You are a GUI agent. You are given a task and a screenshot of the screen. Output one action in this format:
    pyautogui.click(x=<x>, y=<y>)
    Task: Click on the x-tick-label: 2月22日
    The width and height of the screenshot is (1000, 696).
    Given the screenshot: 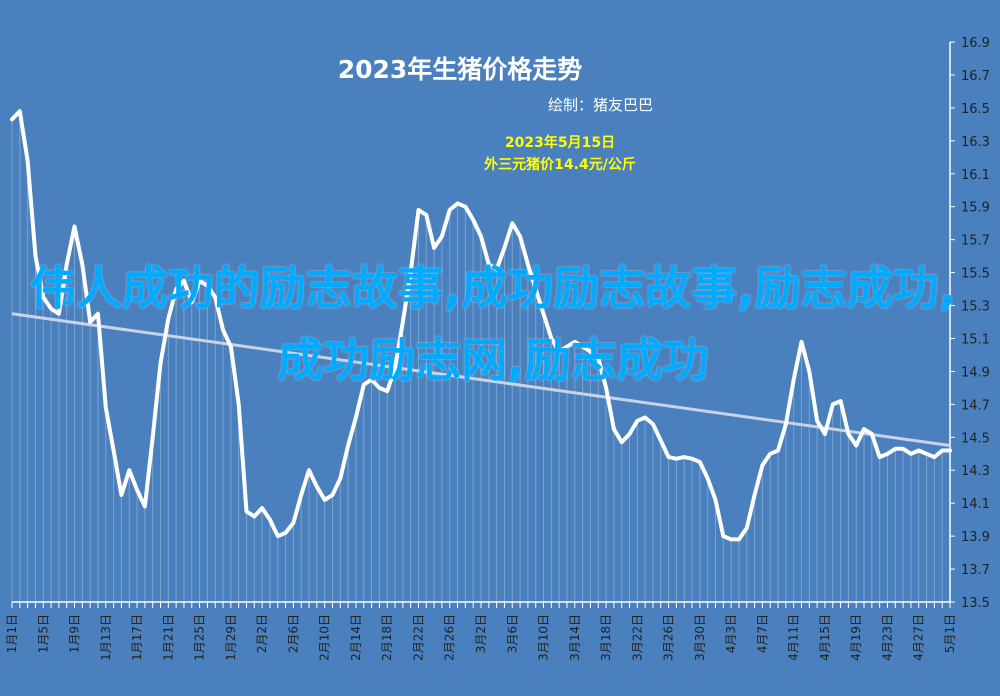 What is the action you would take?
    pyautogui.click(x=418, y=637)
    